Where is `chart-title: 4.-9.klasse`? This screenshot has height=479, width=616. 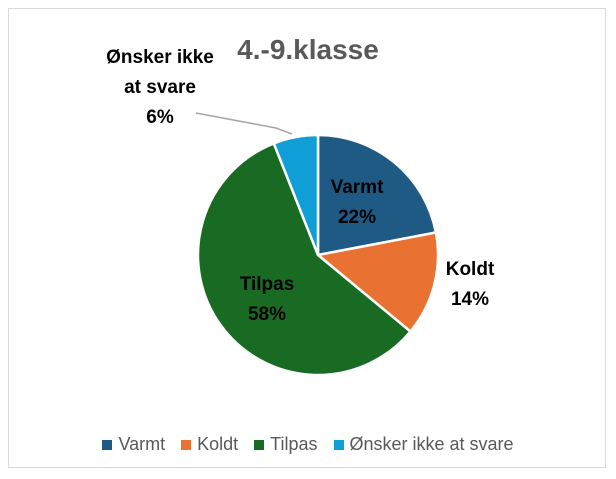 chart-title: 4.-9.klasse is located at coordinates (308, 49).